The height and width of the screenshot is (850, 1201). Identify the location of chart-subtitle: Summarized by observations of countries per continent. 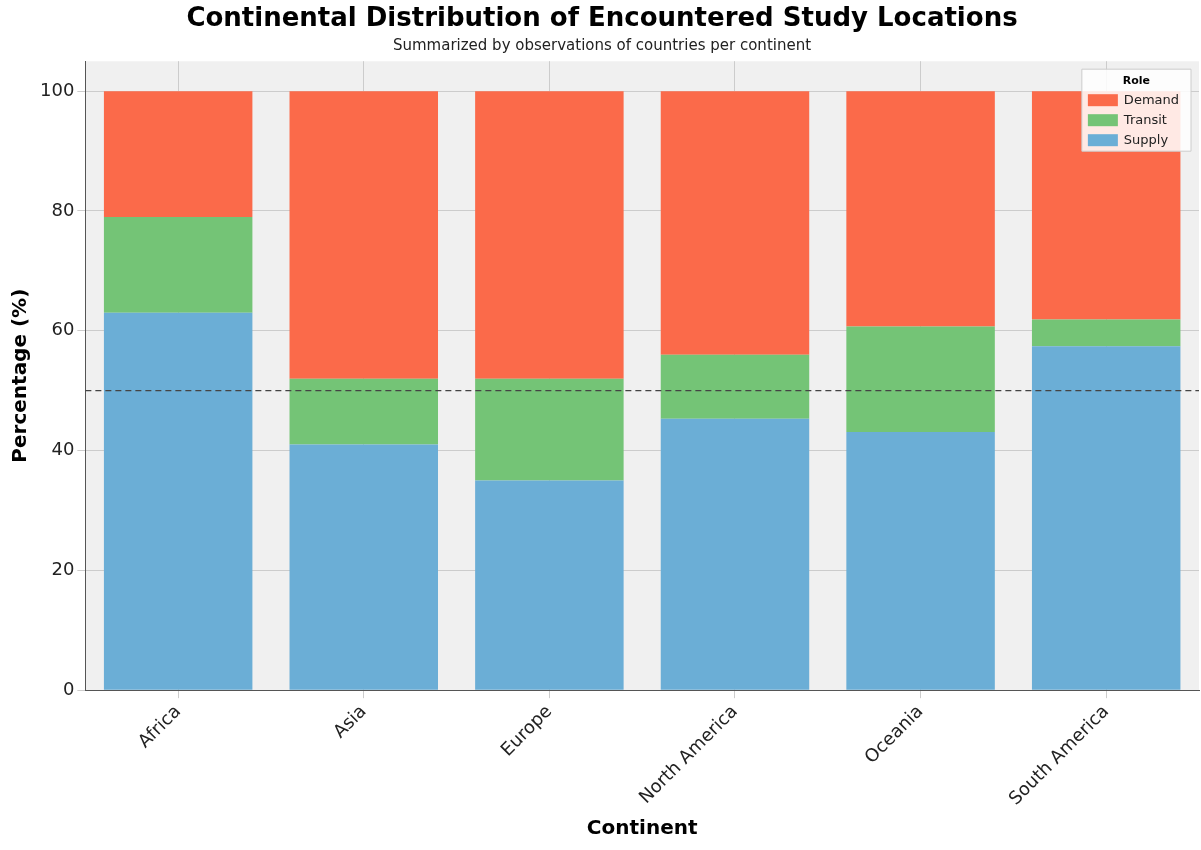
(602, 45).